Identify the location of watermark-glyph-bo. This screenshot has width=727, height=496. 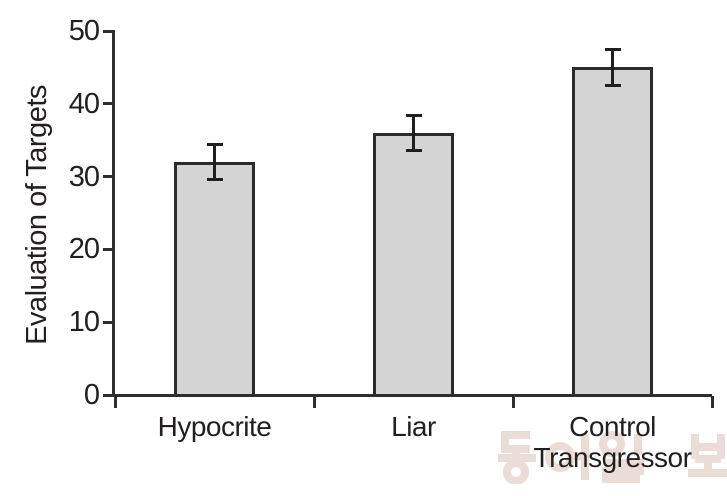
(707, 455).